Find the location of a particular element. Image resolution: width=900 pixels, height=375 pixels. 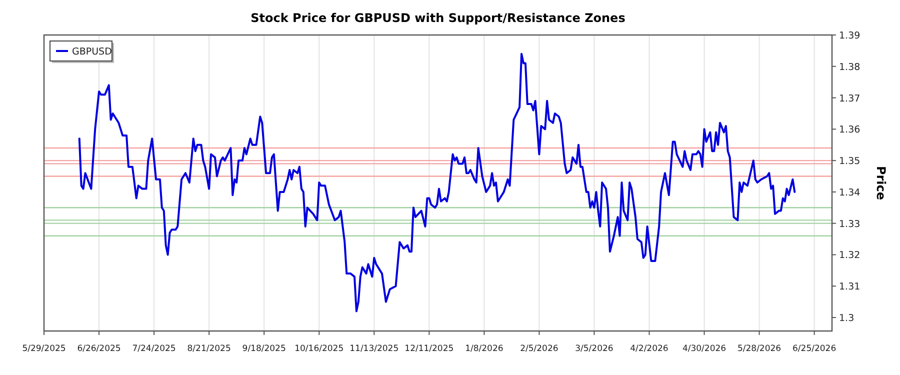

x-tick-label: 1/8/2026 is located at coordinates (484, 349).